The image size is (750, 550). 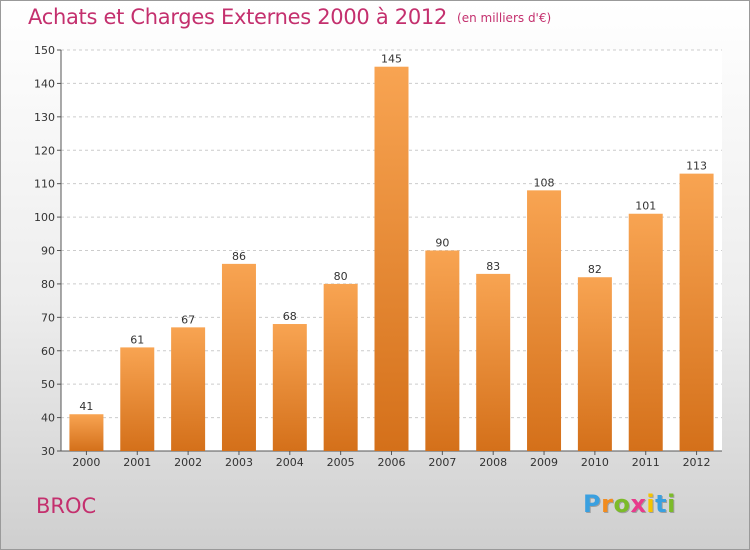 I want to click on logo-letter: o, so click(x=622, y=504).